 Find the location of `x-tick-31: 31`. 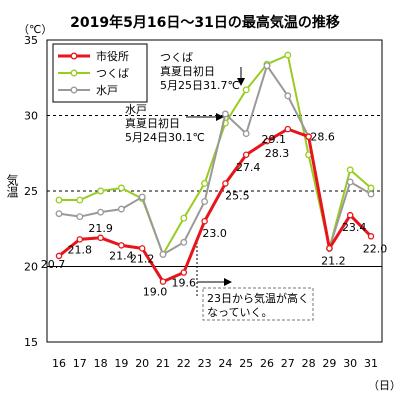

x-tick-31: 31 is located at coordinates (371, 363).